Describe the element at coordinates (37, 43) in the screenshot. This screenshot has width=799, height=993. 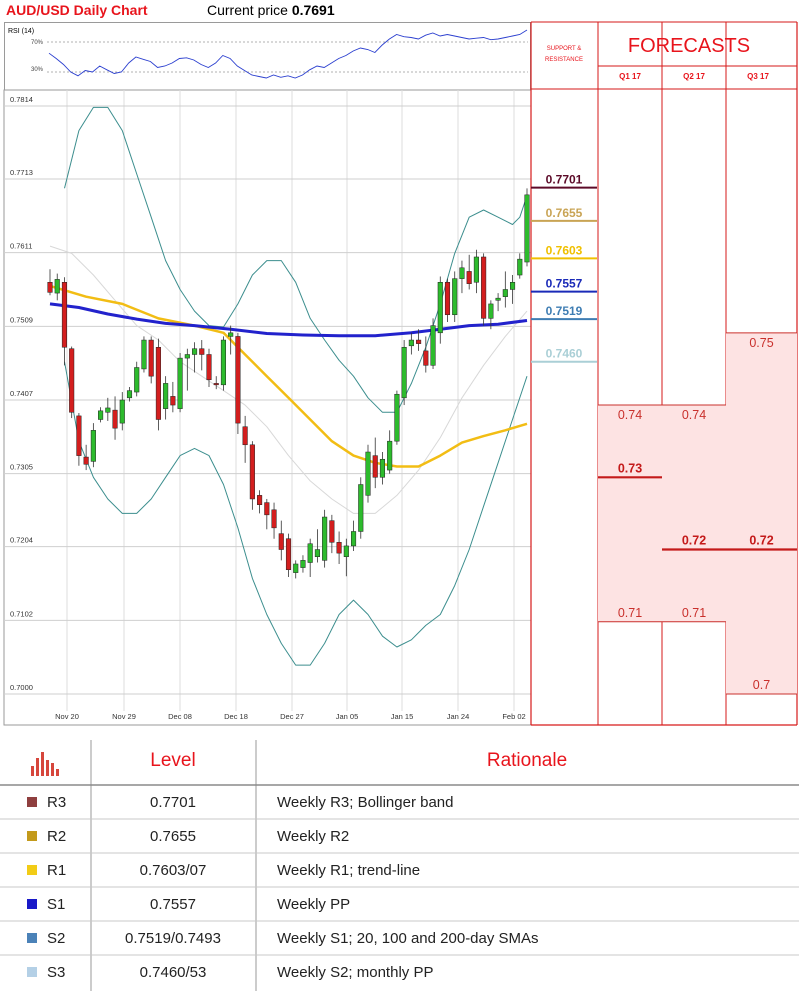
I see `rsi-upper-label: 70%` at that location.